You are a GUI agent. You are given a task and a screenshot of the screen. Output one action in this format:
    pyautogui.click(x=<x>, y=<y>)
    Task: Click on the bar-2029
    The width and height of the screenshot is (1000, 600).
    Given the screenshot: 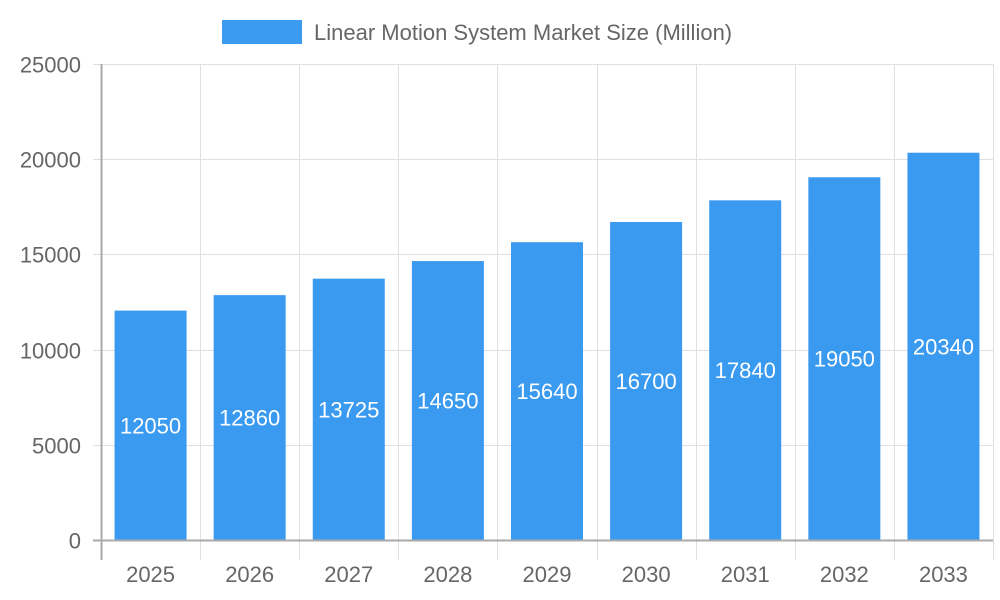 What is the action you would take?
    pyautogui.click(x=547, y=391)
    